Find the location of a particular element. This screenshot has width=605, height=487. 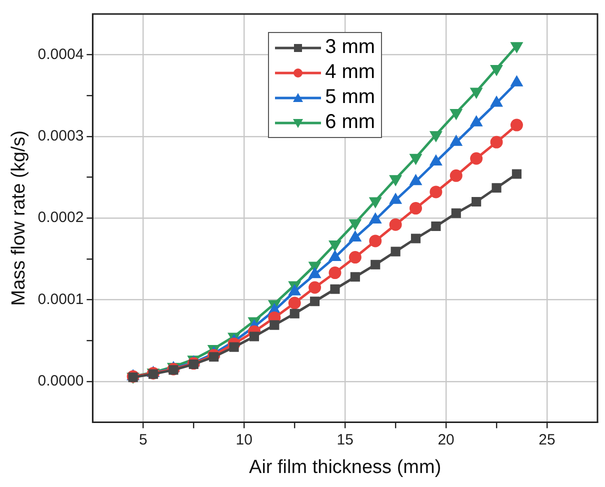

legend-label: 3 mm is located at coordinates (350, 47).